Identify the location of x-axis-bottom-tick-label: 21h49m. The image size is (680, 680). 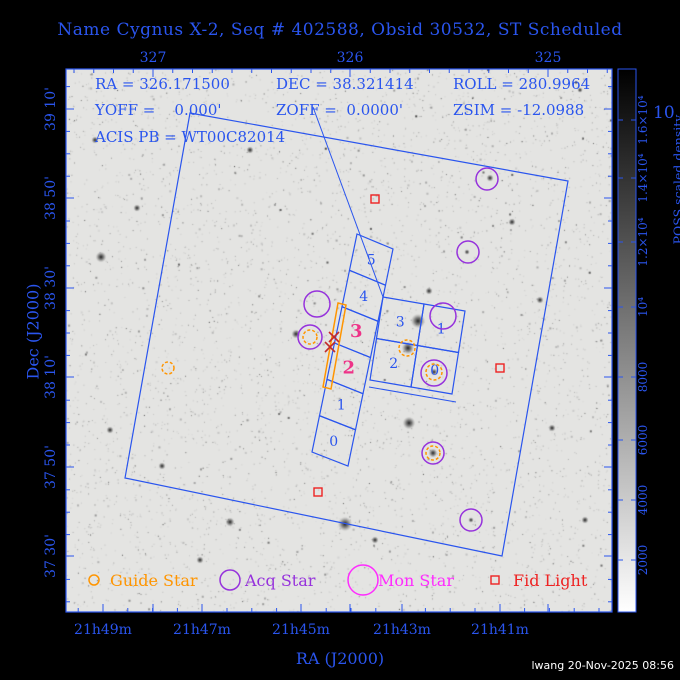
(103, 630).